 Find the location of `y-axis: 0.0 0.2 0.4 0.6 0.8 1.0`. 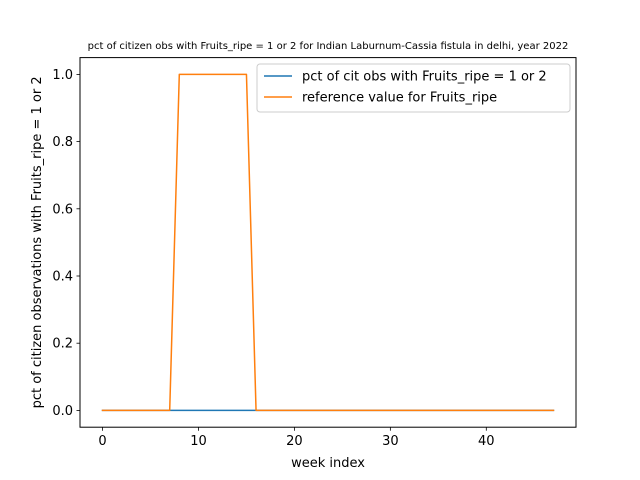

y-axis: 0.0 0.2 0.4 0.6 0.8 1.0 is located at coordinates (66, 243).